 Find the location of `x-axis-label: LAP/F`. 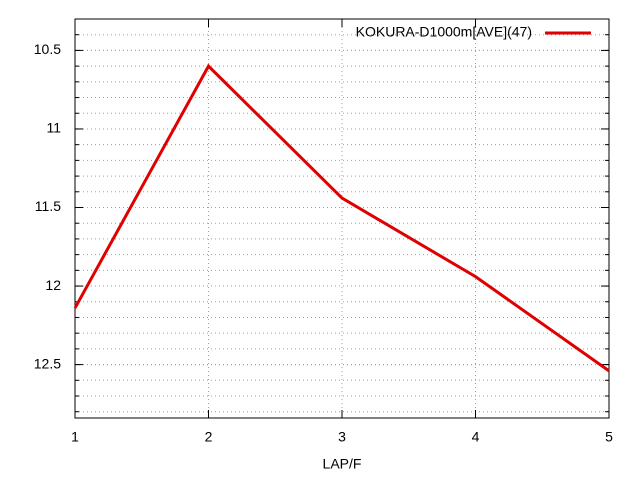

x-axis-label: LAP/F is located at coordinates (342, 464).